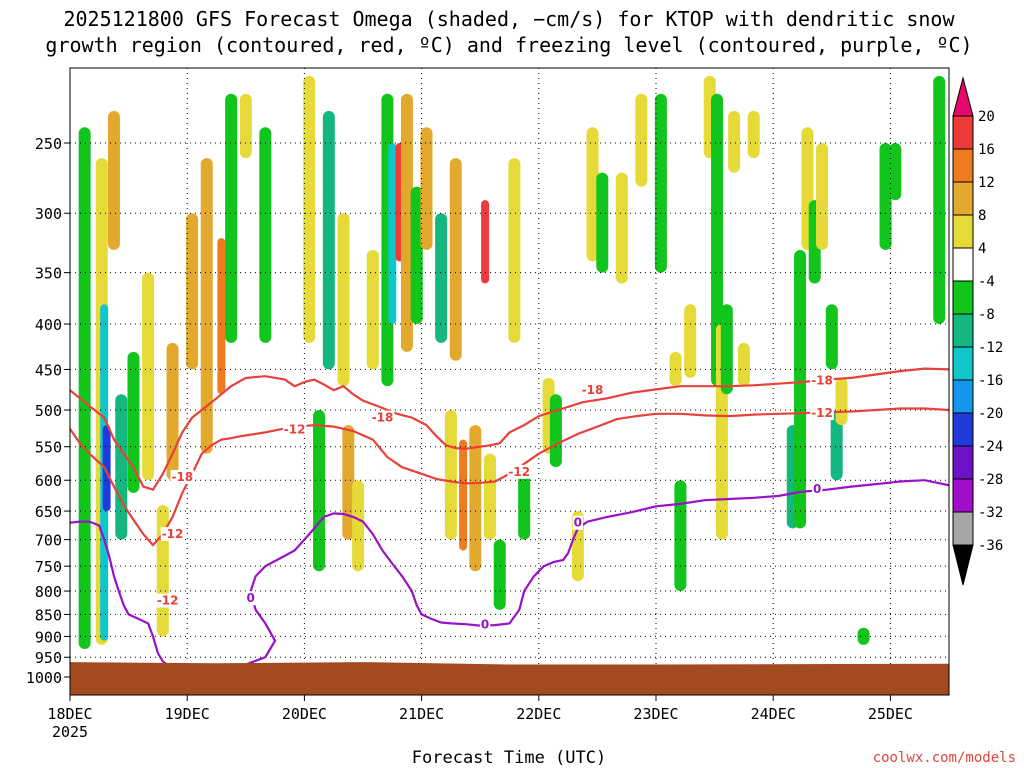  Describe the element at coordinates (538, 714) in the screenshot. I see `x-tick-label: 22DEC` at that location.